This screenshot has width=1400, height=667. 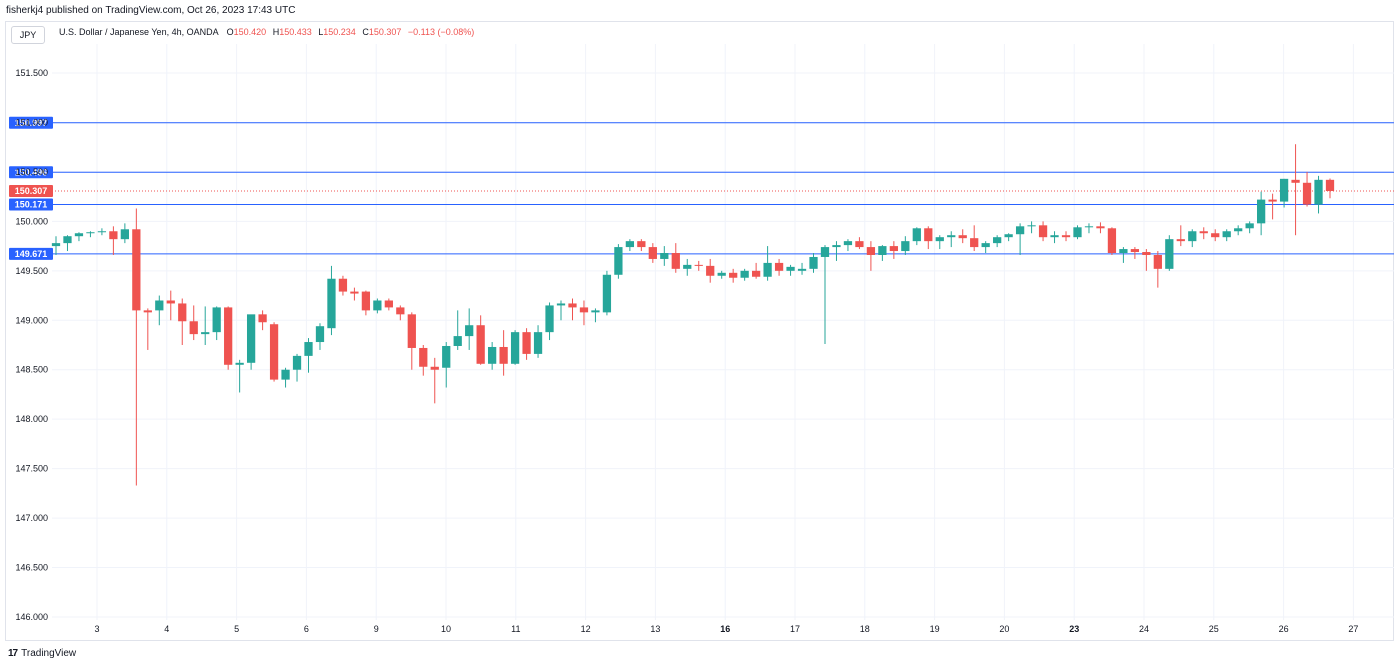 I want to click on y-tick-label: 151.000, so click(x=31, y=122).